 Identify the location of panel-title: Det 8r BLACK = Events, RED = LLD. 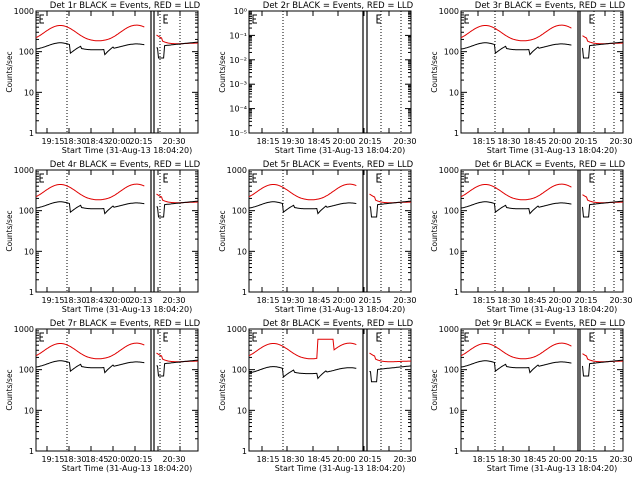
(338, 324).